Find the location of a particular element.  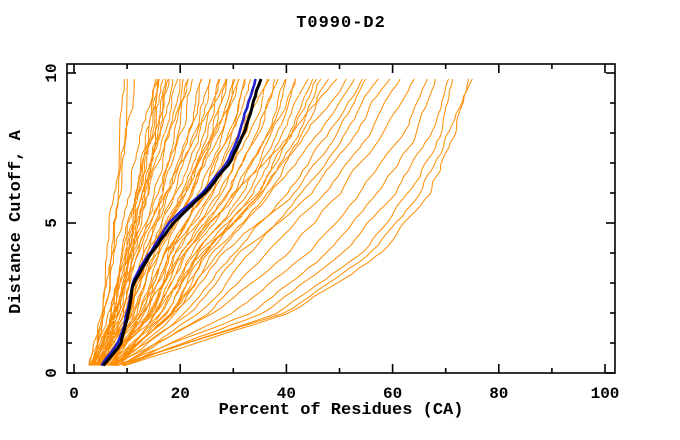

x-tick-label: 0 is located at coordinates (74, 394).